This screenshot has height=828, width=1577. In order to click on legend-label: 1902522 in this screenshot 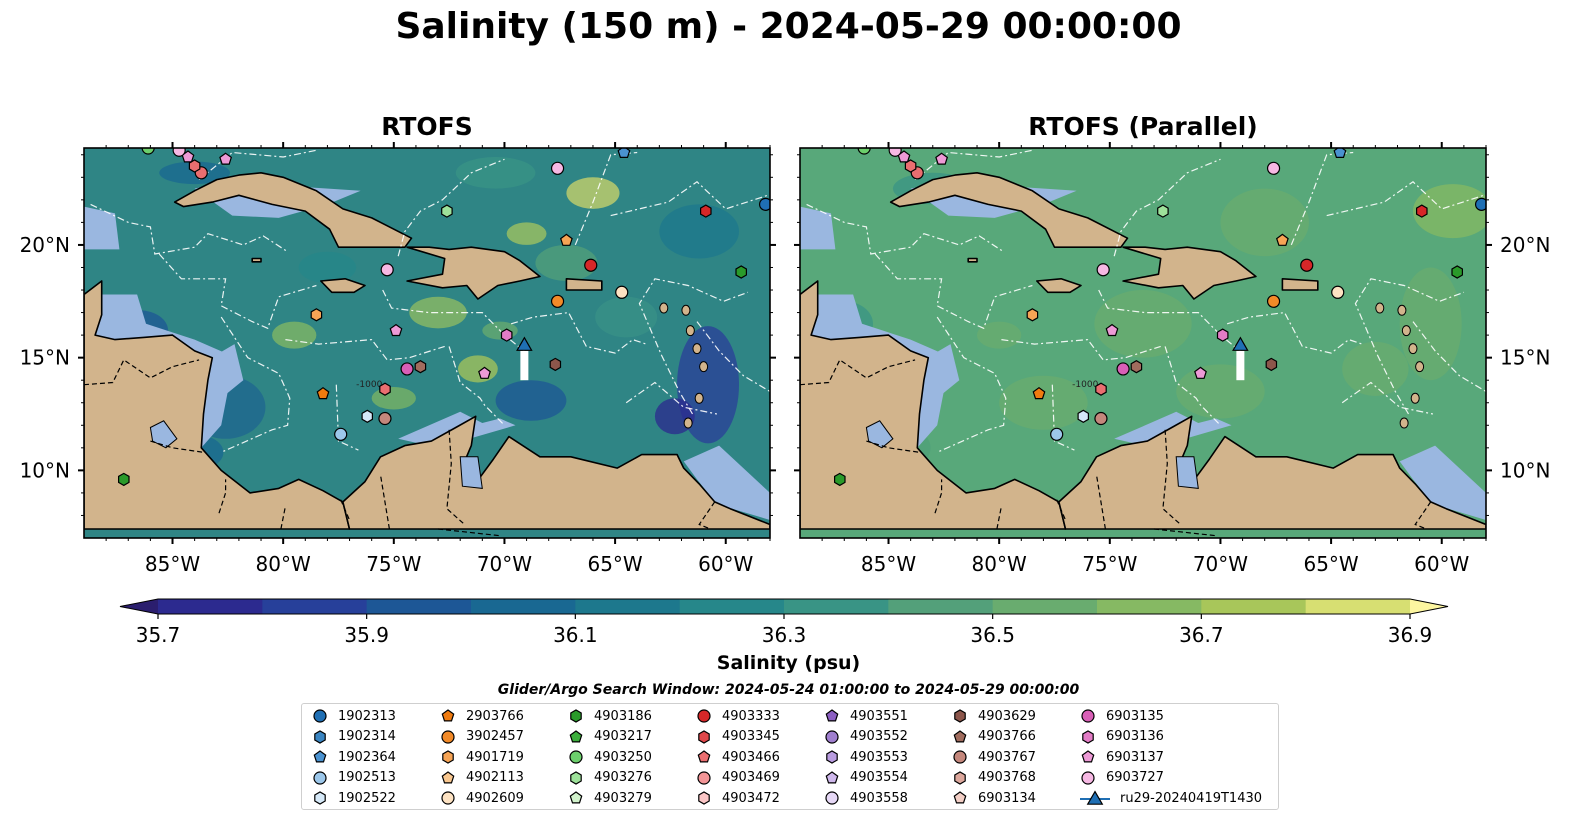, I will do `click(367, 798)`.